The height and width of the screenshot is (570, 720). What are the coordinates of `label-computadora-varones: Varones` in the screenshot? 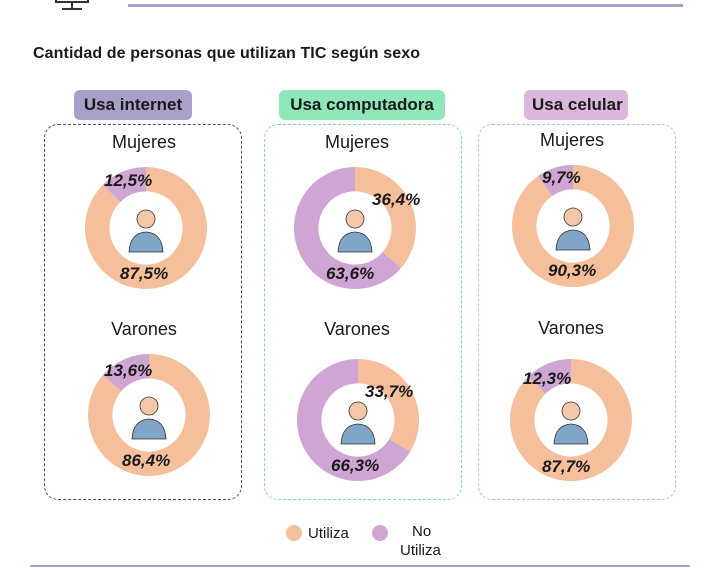 It's located at (357, 329).